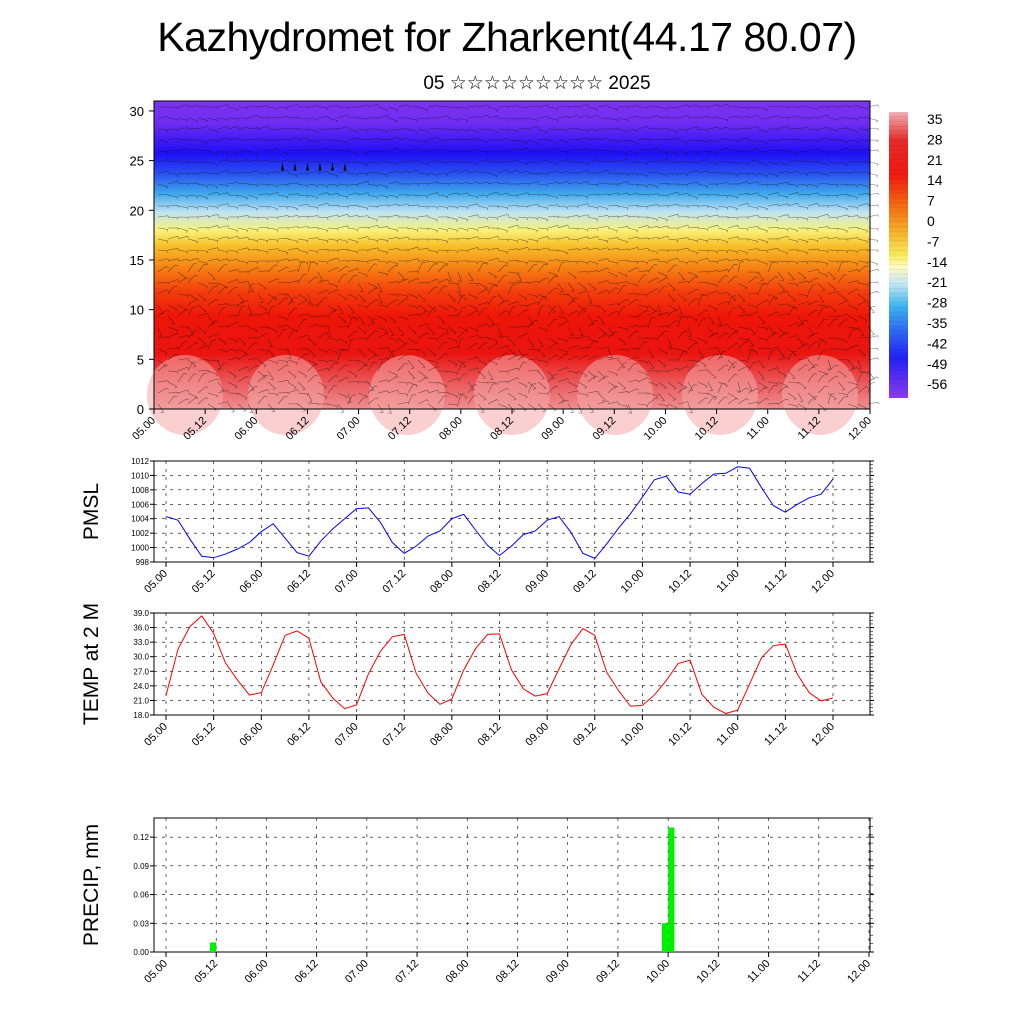 This screenshot has height=1024, width=1024. Describe the element at coordinates (206, 972) in the screenshot. I see `x-tick-label: 05.12` at that location.